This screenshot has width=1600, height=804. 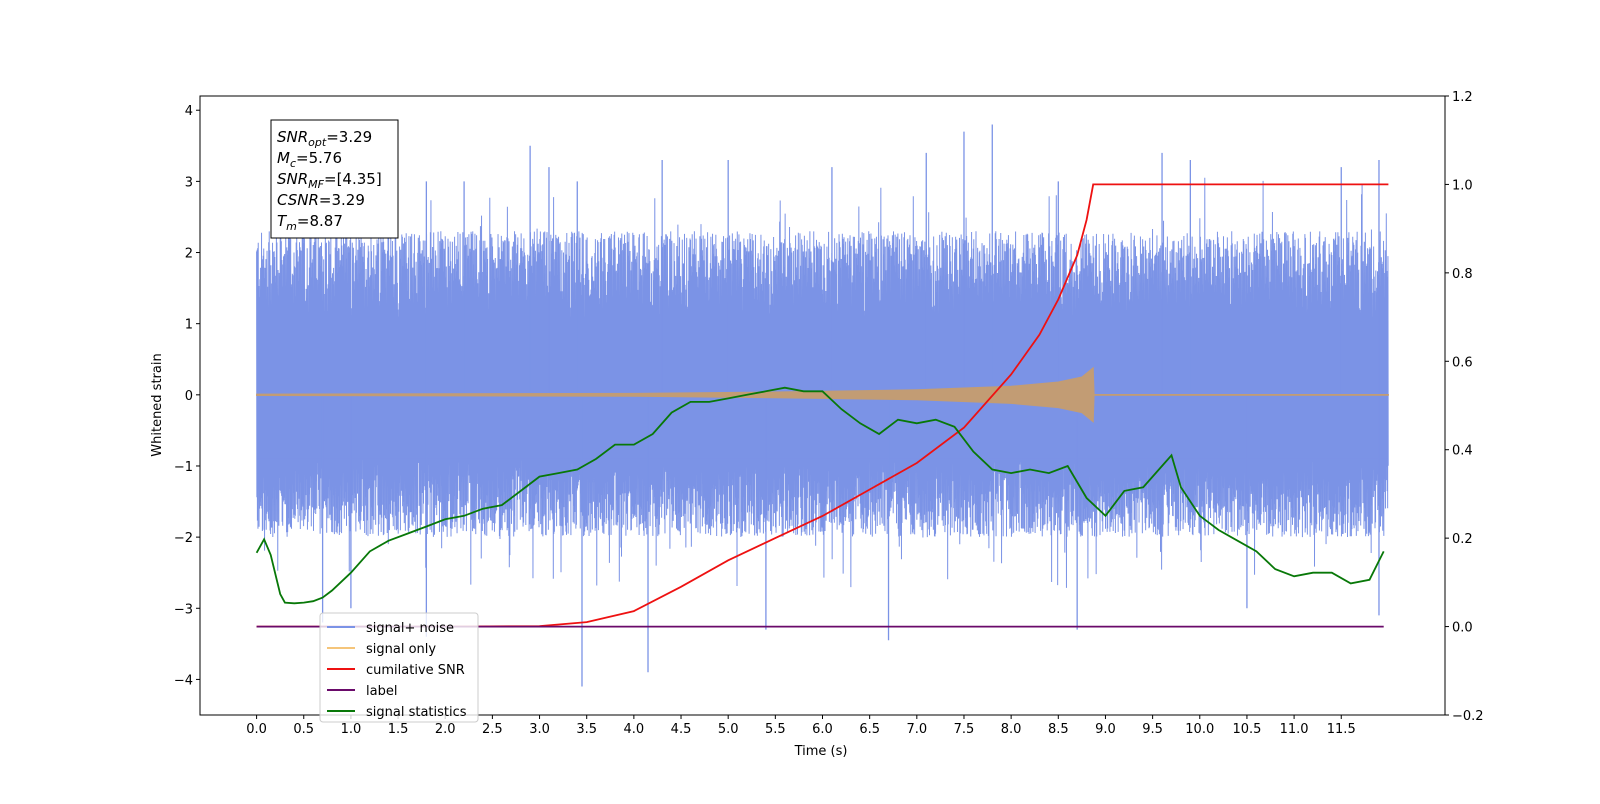 What do you see at coordinates (775, 729) in the screenshot?
I see `x-tick-label: 5.5` at bounding box center [775, 729].